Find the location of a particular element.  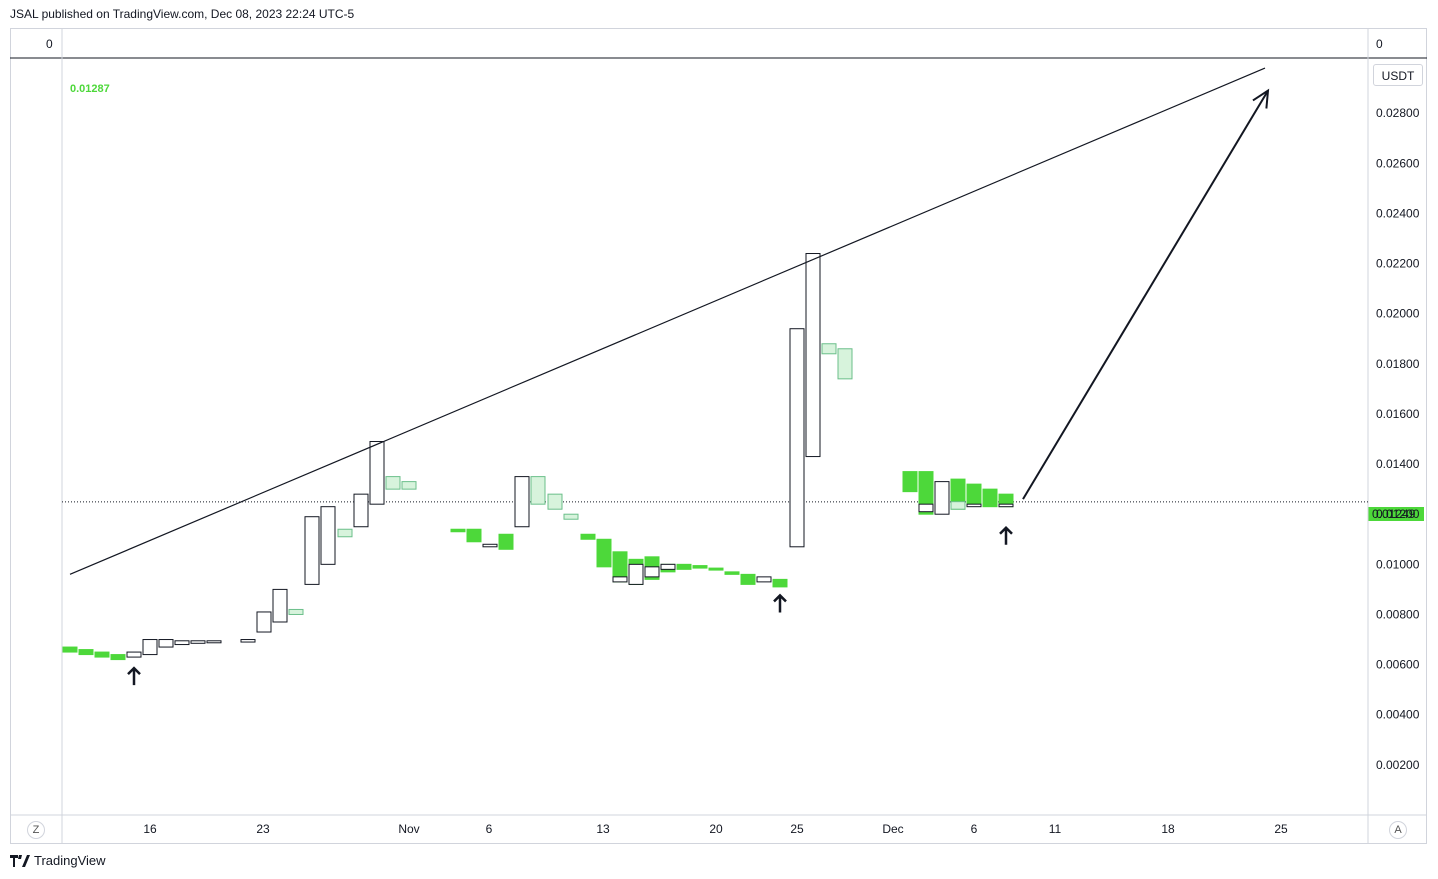

y-tick-label: 0.01800 is located at coordinates (1398, 364).